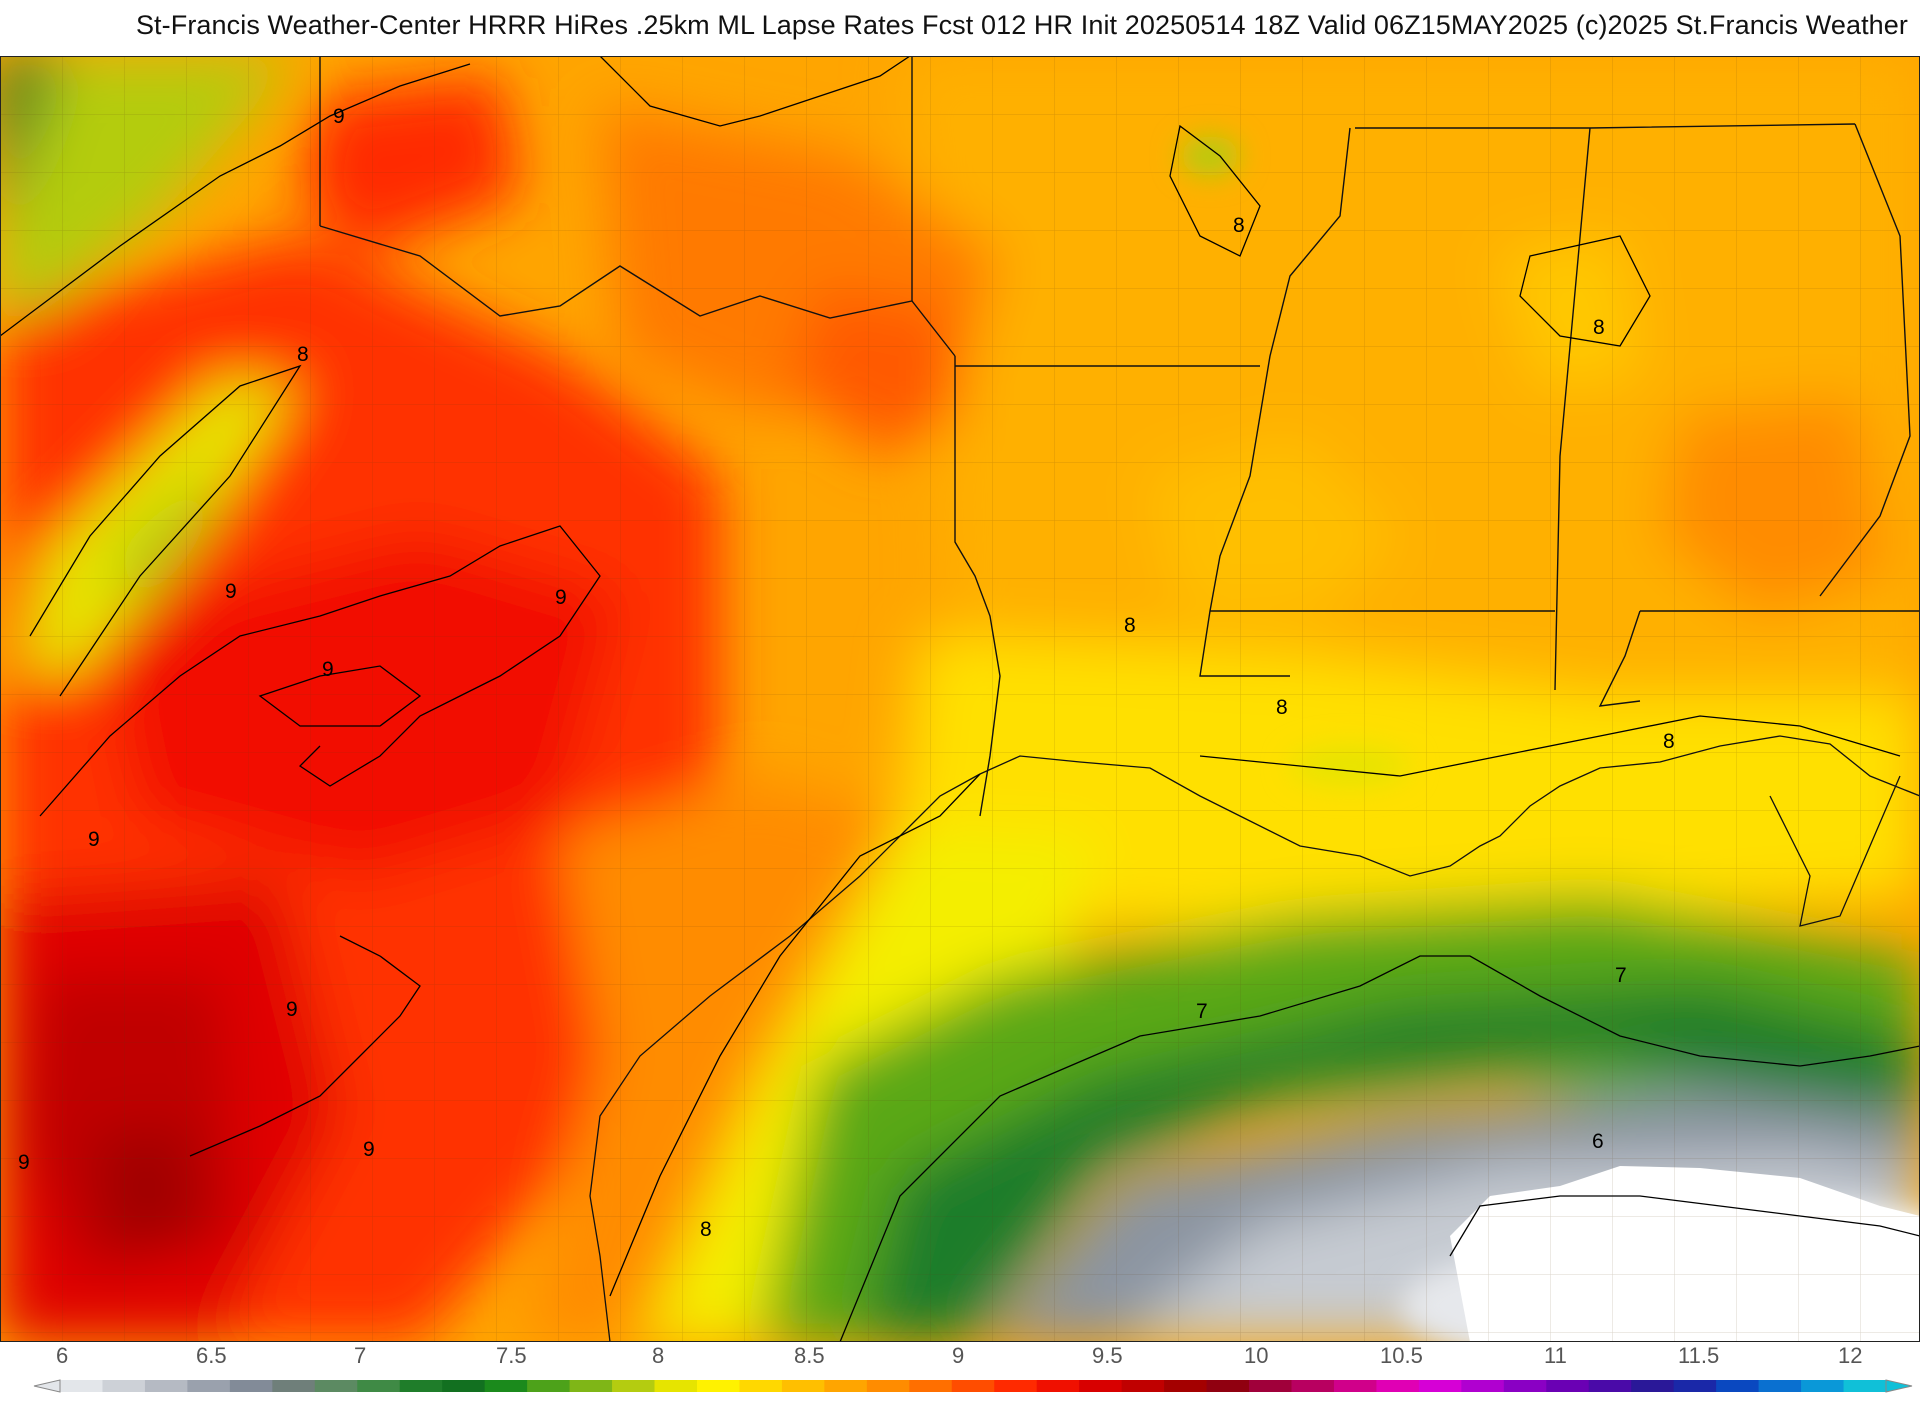  What do you see at coordinates (1598, 1141) in the screenshot?
I see `contour-label: 6` at bounding box center [1598, 1141].